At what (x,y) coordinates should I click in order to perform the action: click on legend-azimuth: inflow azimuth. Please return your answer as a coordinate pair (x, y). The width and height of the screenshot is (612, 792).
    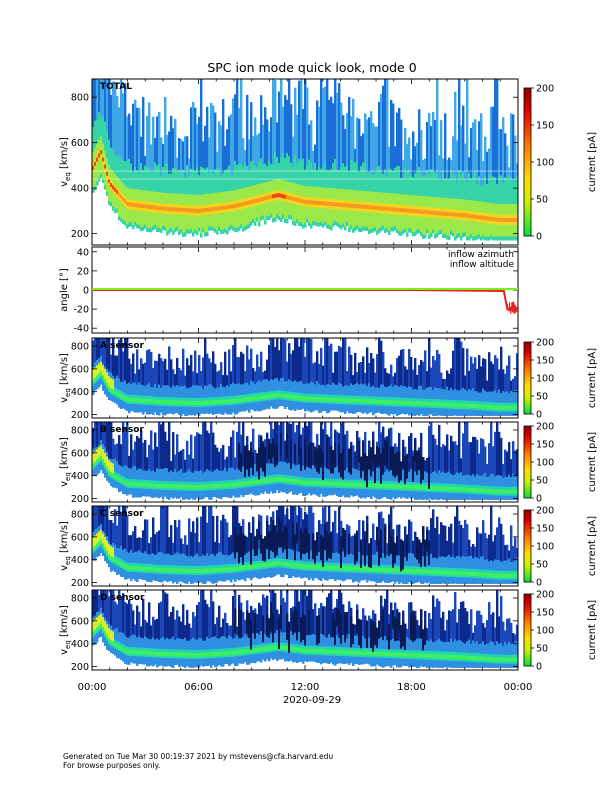
    Looking at the image, I should click on (481, 255).